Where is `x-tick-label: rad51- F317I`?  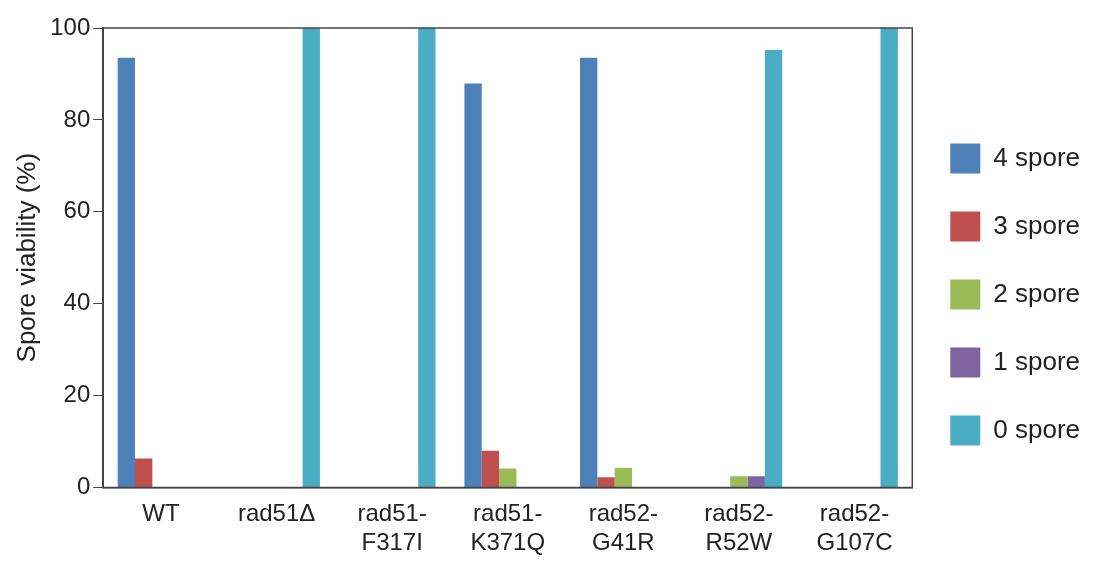 x-tick-label: rad51- F317I is located at coordinates (392, 527).